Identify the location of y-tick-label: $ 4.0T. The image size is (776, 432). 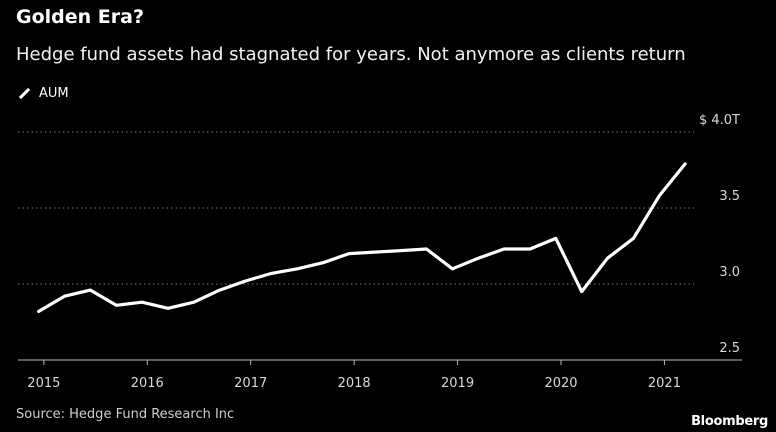
(719, 120).